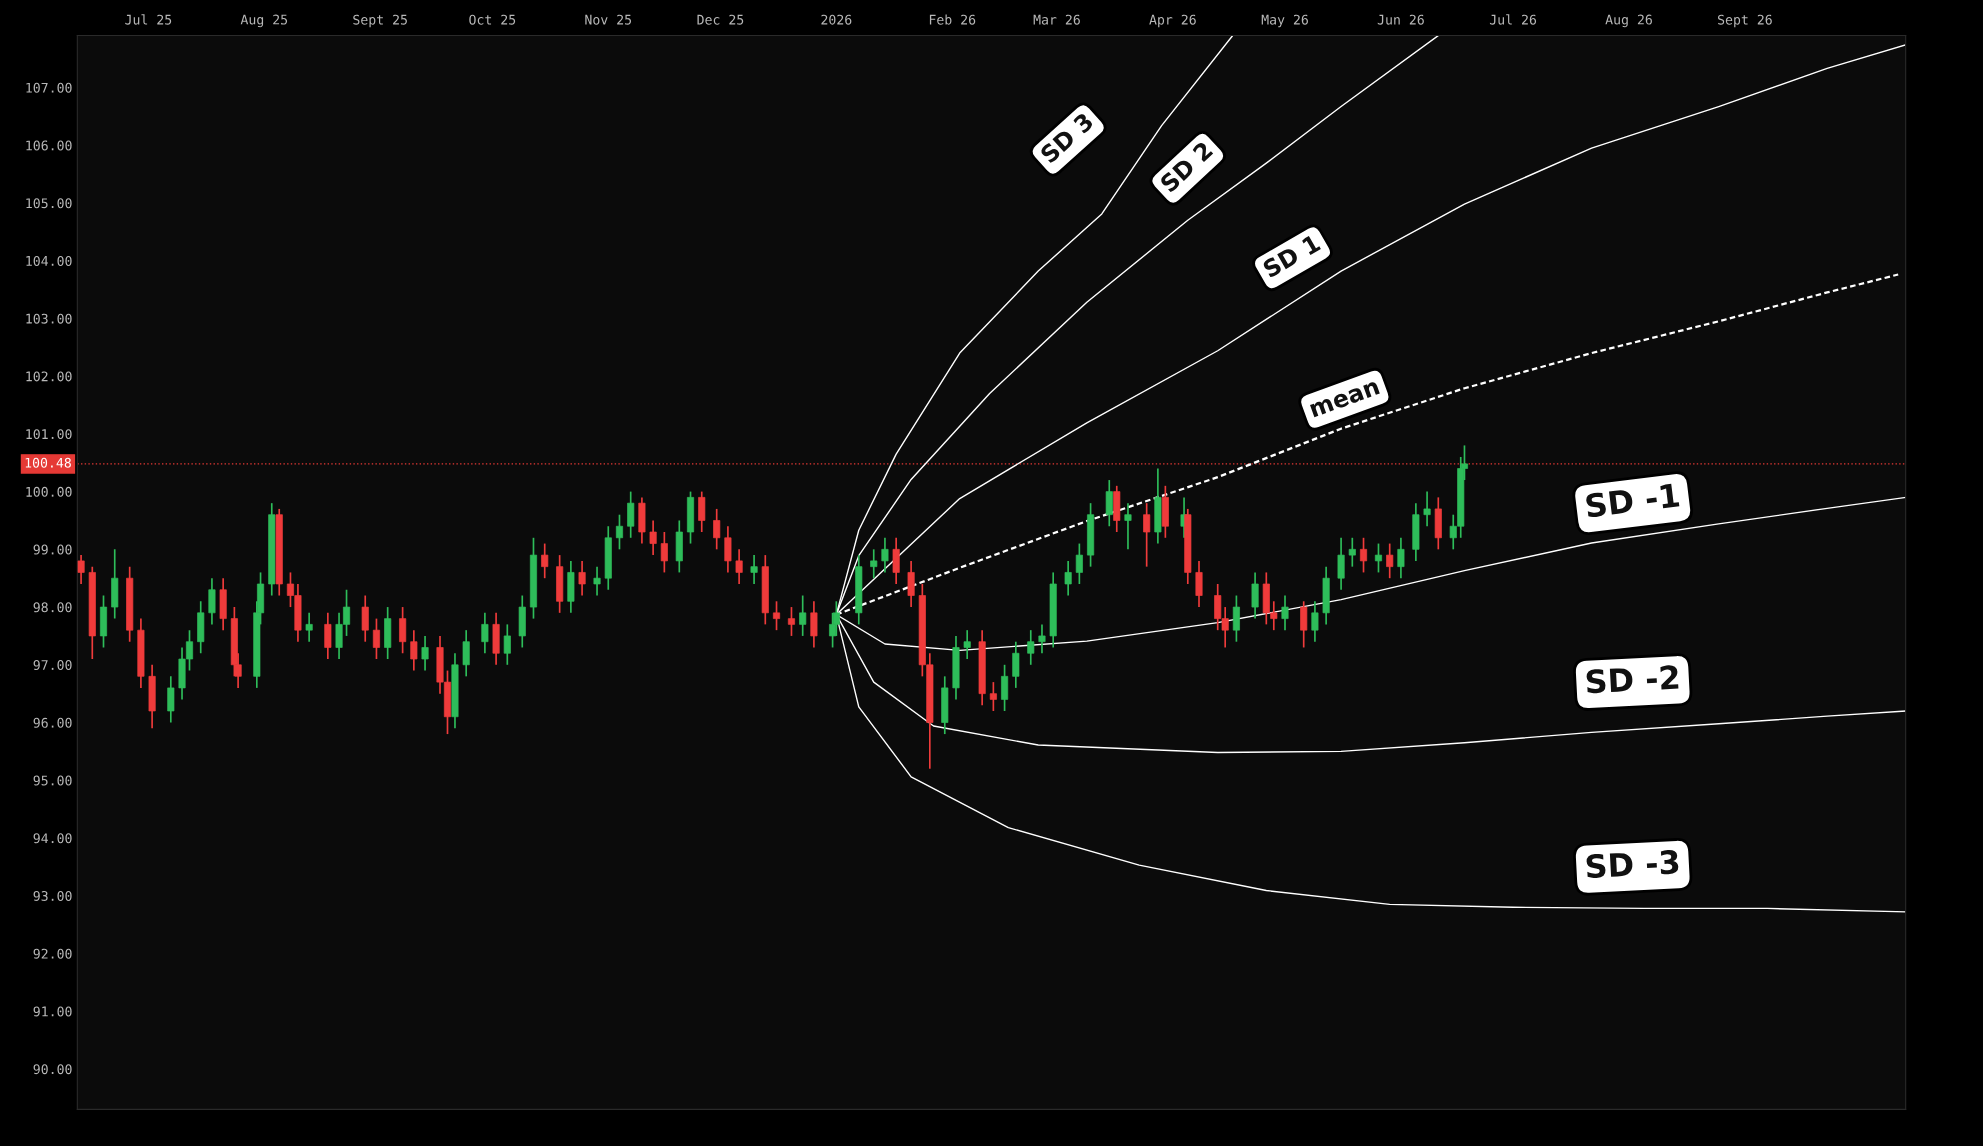 This screenshot has height=1146, width=1983. Describe the element at coordinates (1186, 167) in the screenshot. I see `text: SD 2` at that location.